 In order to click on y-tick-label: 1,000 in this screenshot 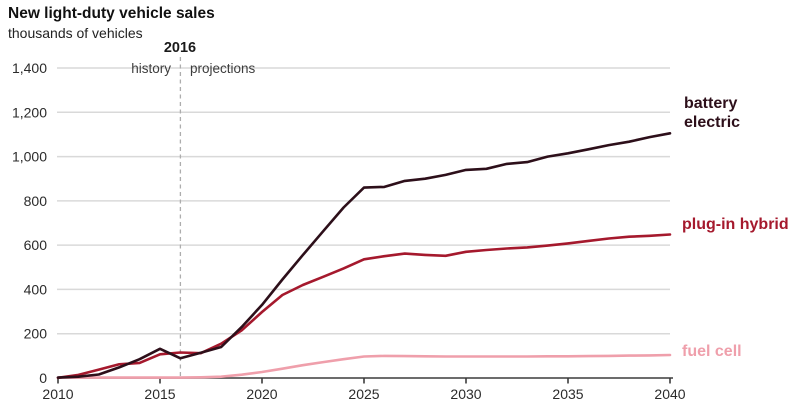, I will do `click(29, 157)`.